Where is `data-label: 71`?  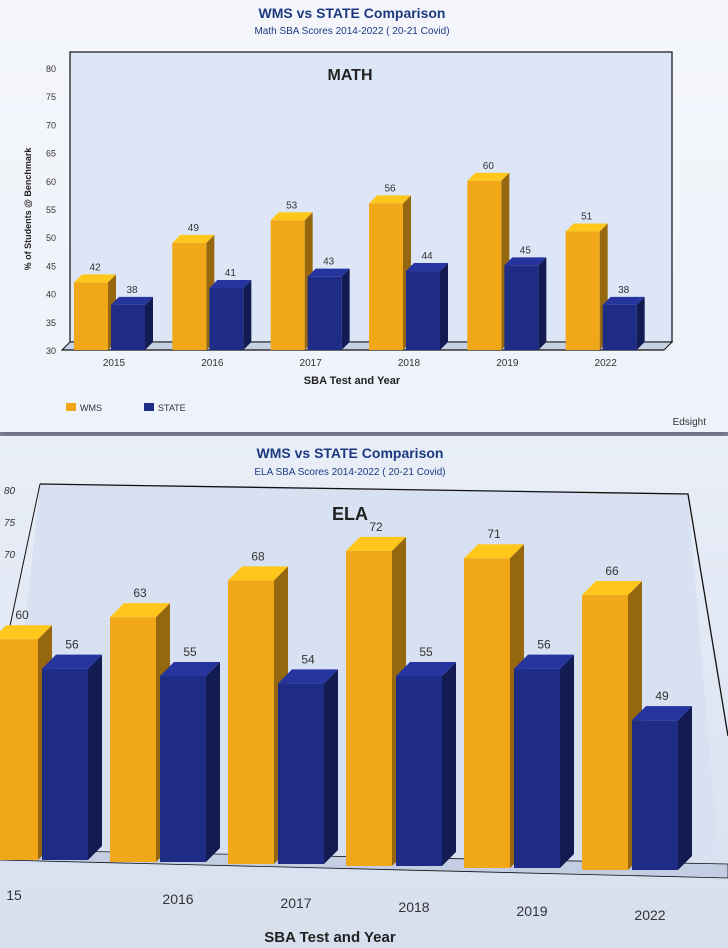
data-label: 71 is located at coordinates (494, 534).